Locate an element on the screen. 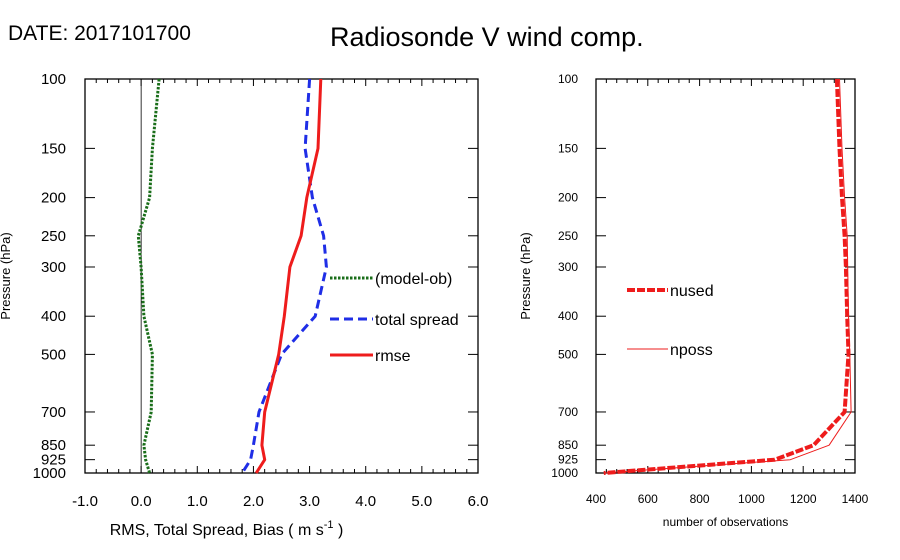 The width and height of the screenshot is (900, 560). left-y-tick-label: 150 is located at coordinates (53, 148).